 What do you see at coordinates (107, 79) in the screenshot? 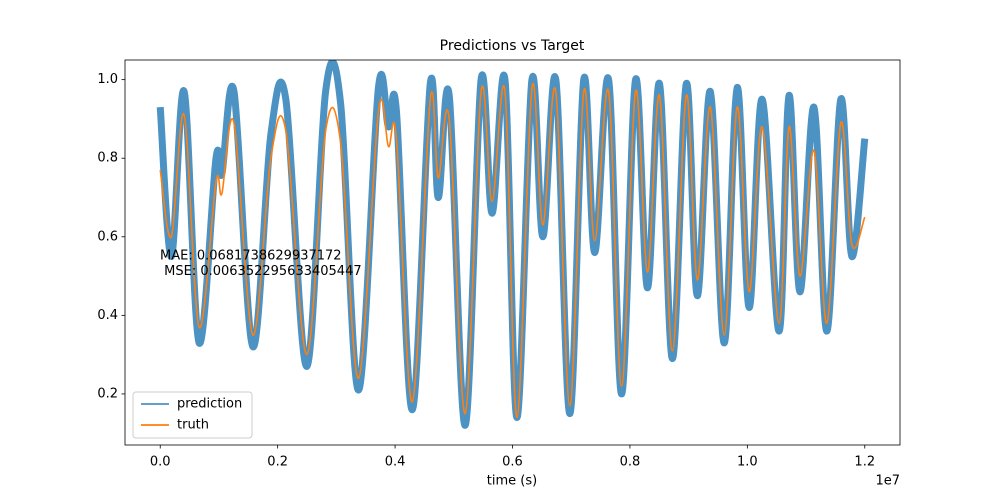
I see `y-tick-label: 1.0` at bounding box center [107, 79].